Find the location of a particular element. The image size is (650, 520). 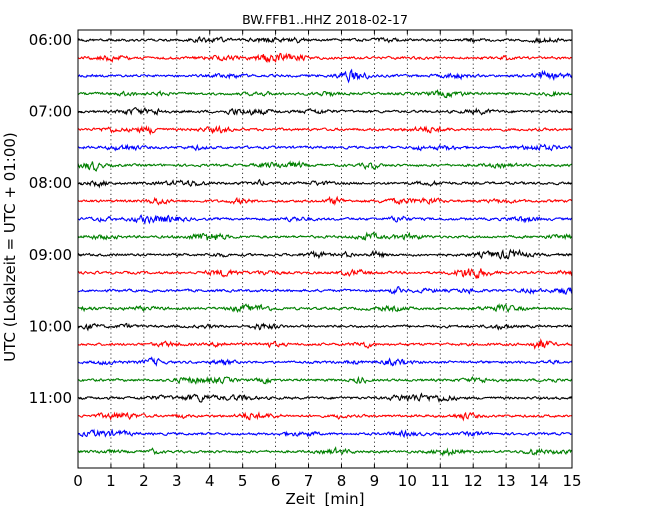

y-tick-label: 09:00 is located at coordinates (50, 255).